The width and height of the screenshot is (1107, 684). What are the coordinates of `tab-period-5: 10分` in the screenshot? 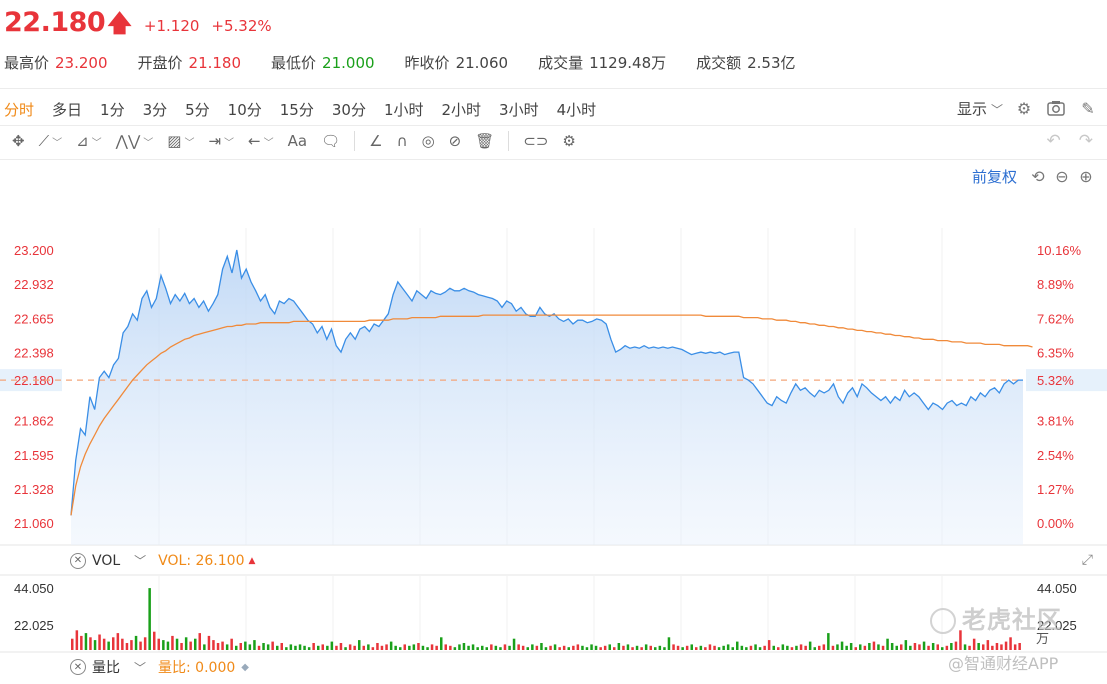 It's located at (244, 110).